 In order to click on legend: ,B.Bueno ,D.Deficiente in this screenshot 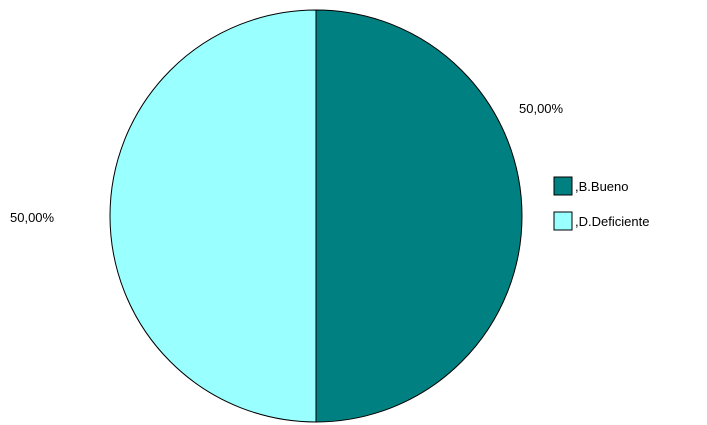, I will do `click(601, 203)`.